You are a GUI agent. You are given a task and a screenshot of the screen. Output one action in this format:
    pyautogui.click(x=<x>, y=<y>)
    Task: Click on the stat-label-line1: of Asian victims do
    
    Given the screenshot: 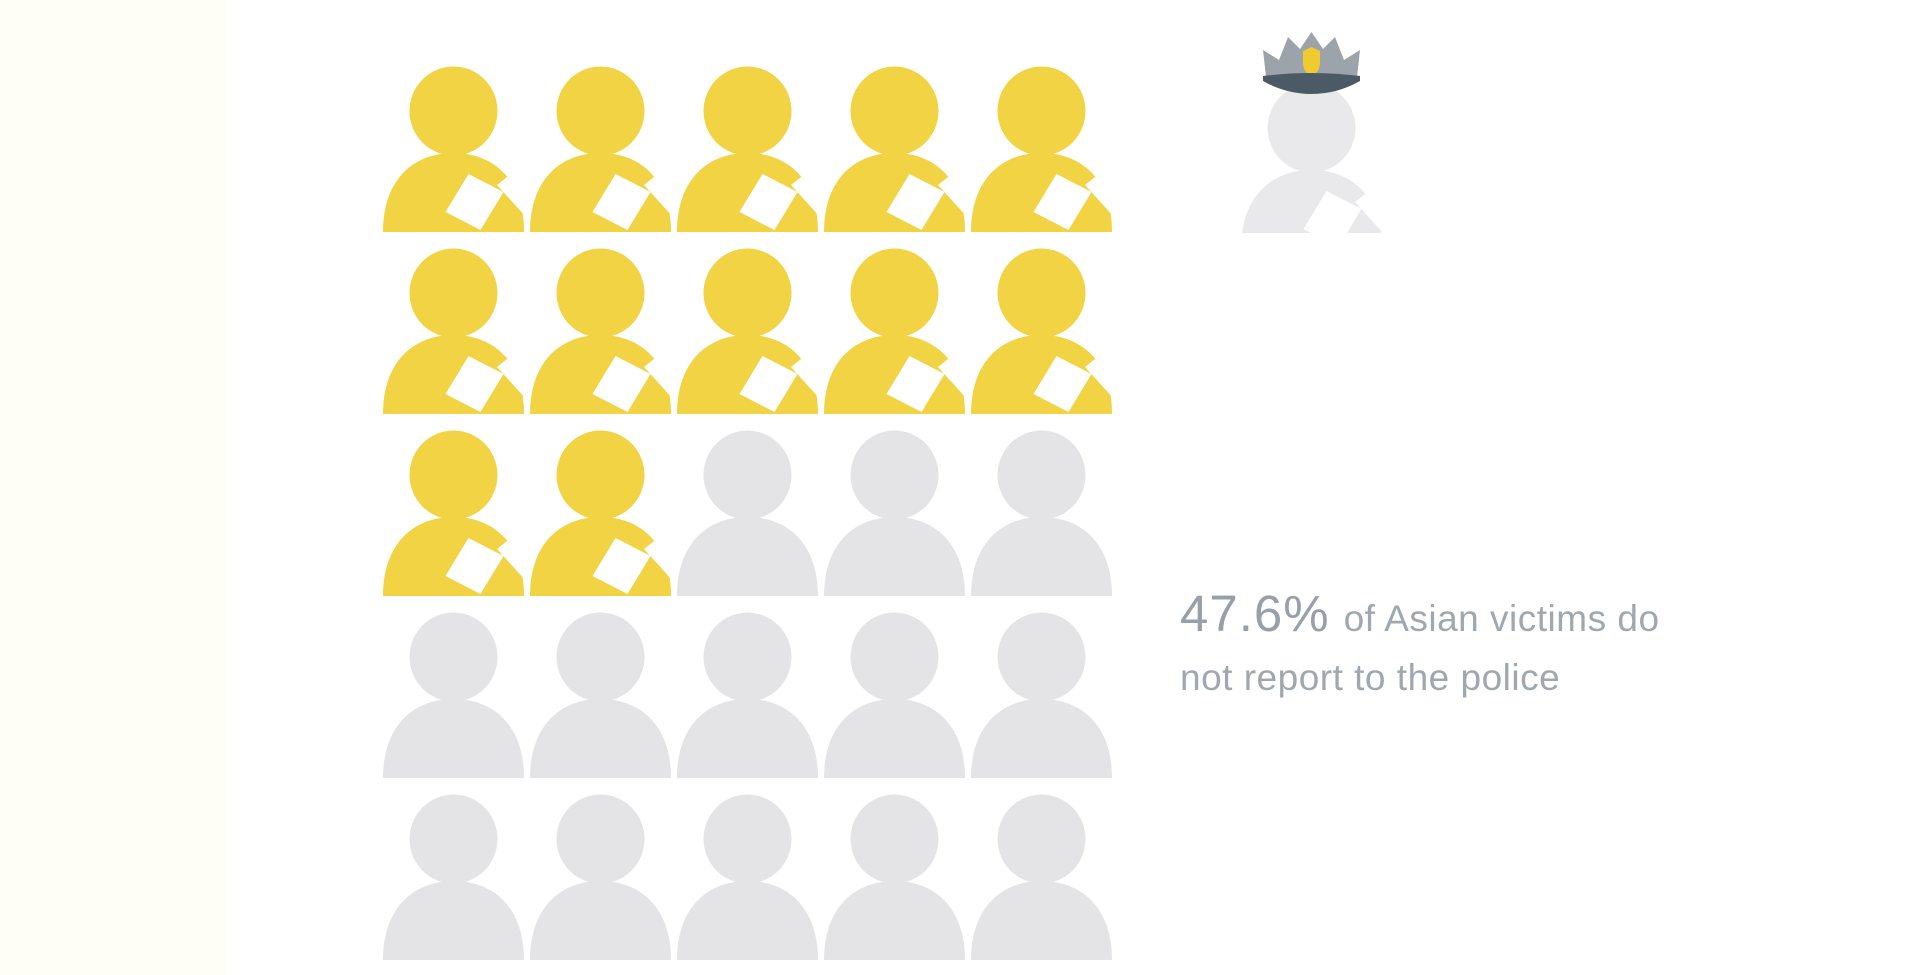 What is the action you would take?
    pyautogui.click(x=1501, y=618)
    